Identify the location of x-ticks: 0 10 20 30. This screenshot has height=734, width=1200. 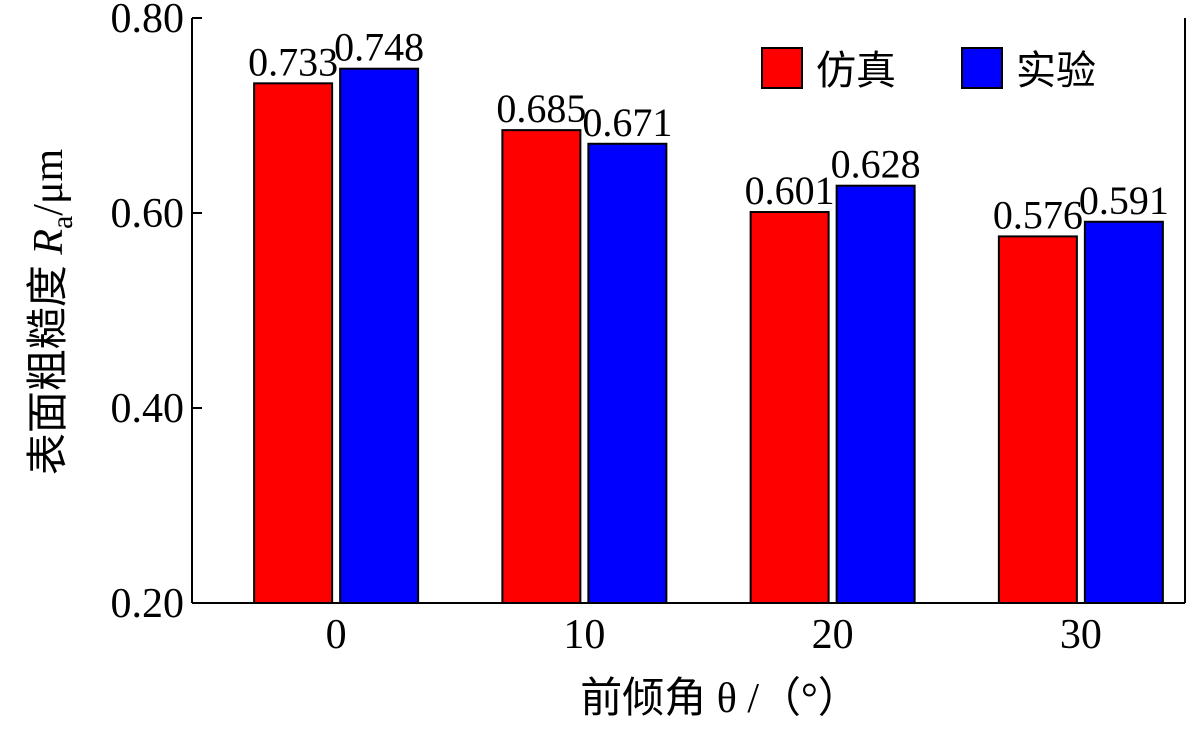
(714, 635).